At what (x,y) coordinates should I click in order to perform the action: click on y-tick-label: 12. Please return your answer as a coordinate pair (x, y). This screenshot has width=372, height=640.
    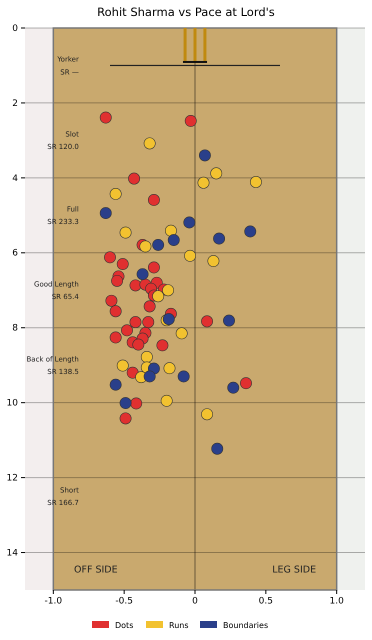
    Looking at the image, I should click on (12, 478).